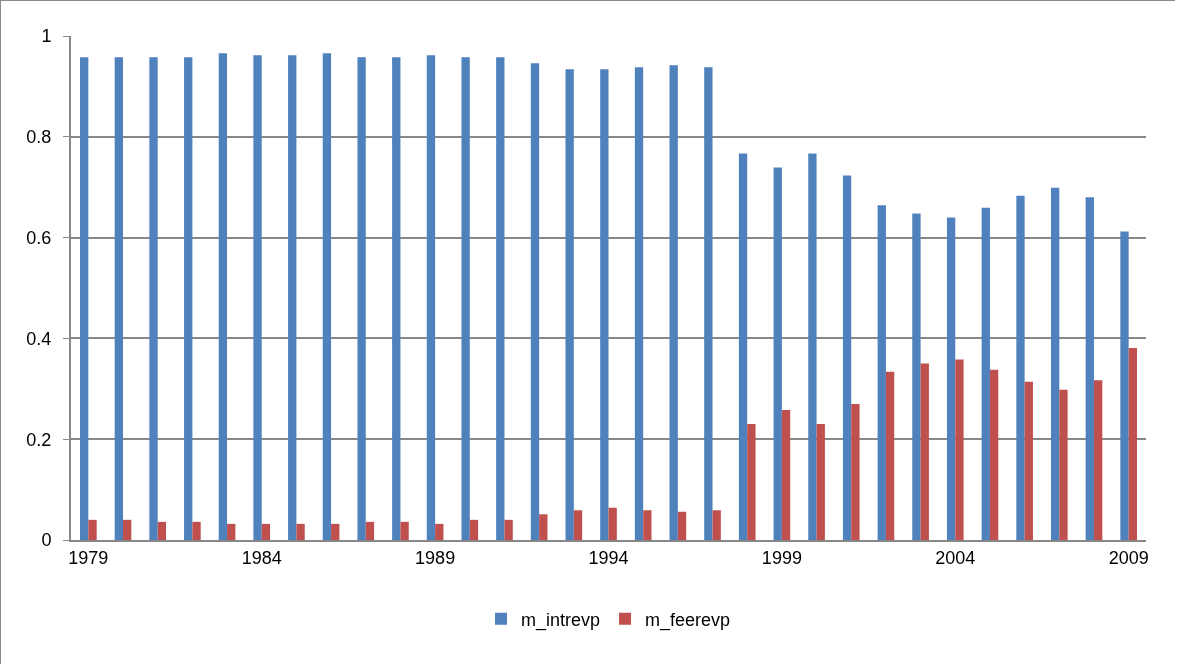 The image size is (1177, 666). I want to click on y-tick-label: 0, so click(46, 540).